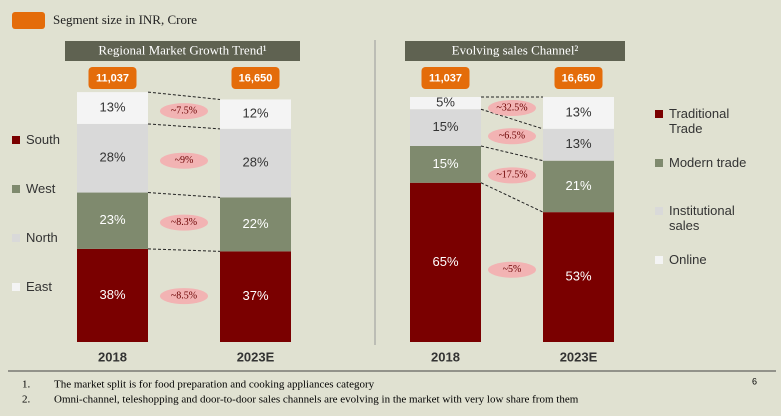 This screenshot has width=781, height=416. I want to click on growth-label: ~17.5%, so click(511, 175).